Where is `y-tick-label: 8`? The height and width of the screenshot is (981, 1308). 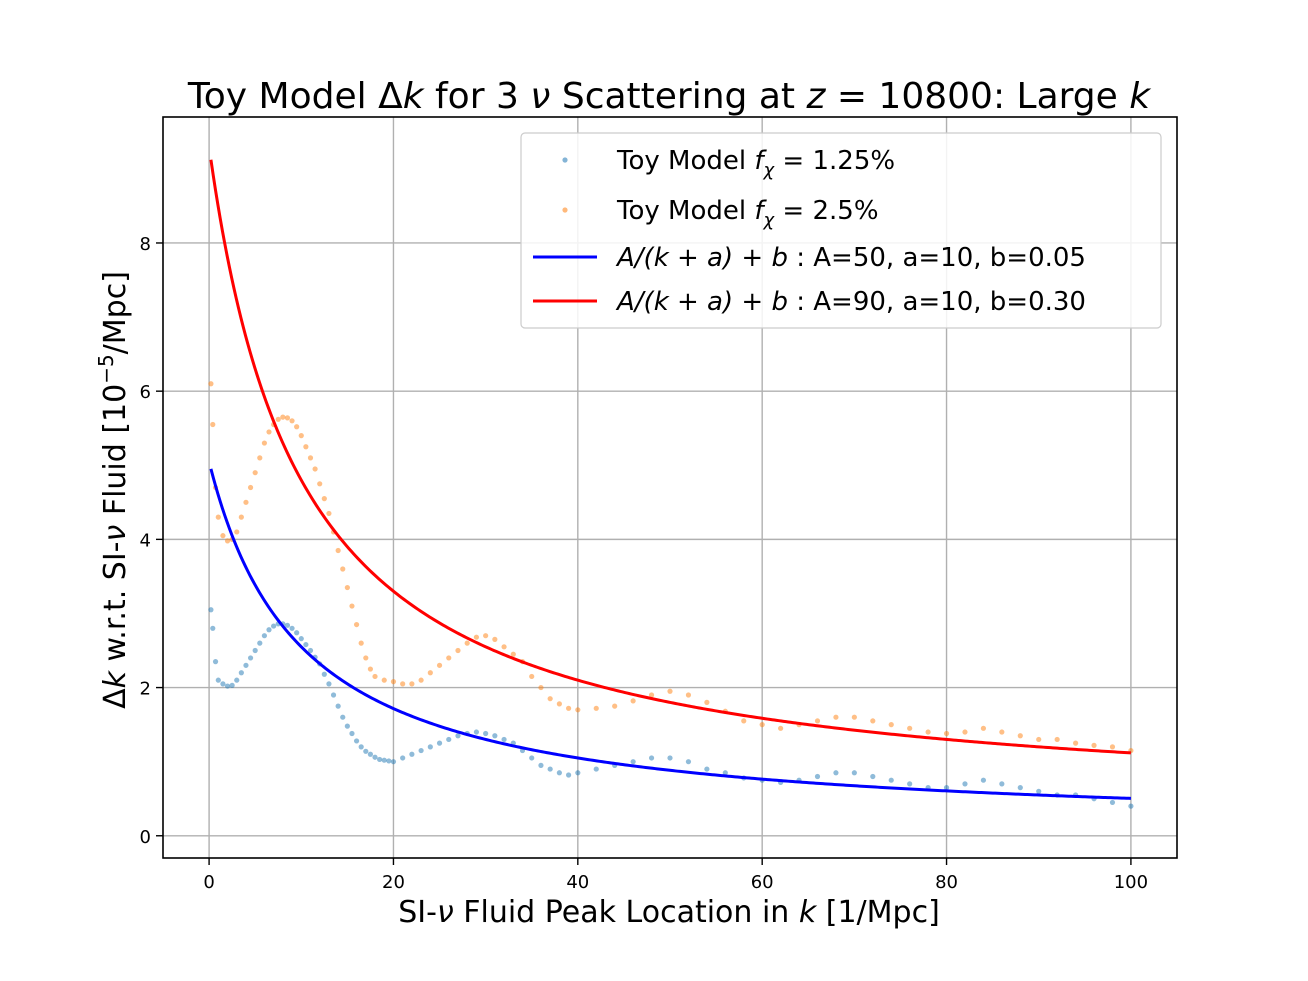
y-tick-label: 8 is located at coordinates (145, 244).